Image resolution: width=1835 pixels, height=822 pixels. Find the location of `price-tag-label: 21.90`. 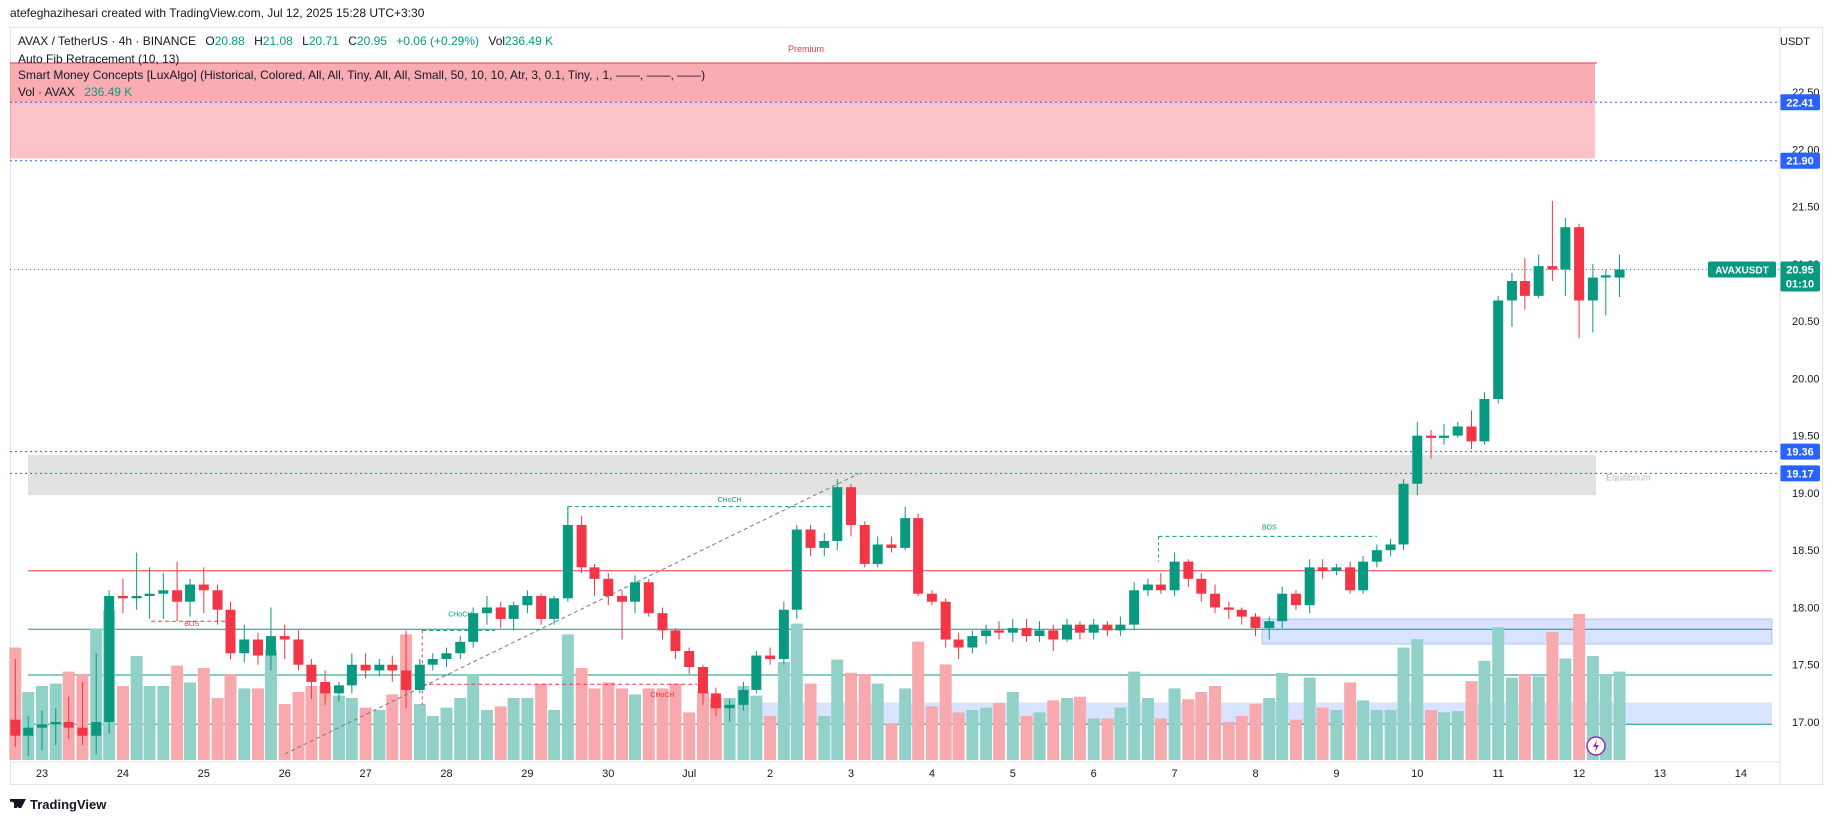

price-tag-label: 21.90 is located at coordinates (1800, 162).